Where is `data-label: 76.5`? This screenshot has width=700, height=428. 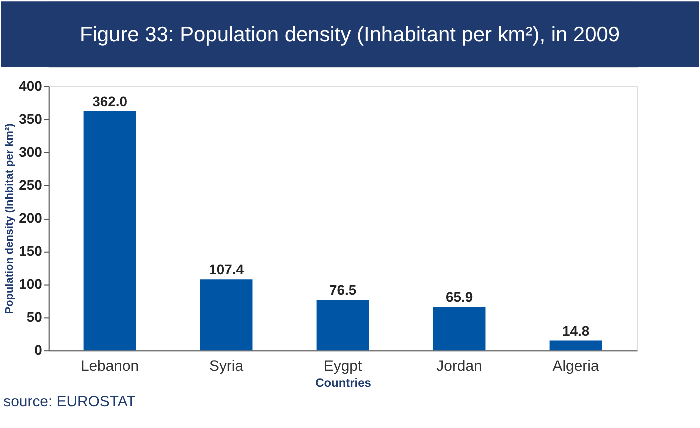
data-label: 76.5 is located at coordinates (343, 290).